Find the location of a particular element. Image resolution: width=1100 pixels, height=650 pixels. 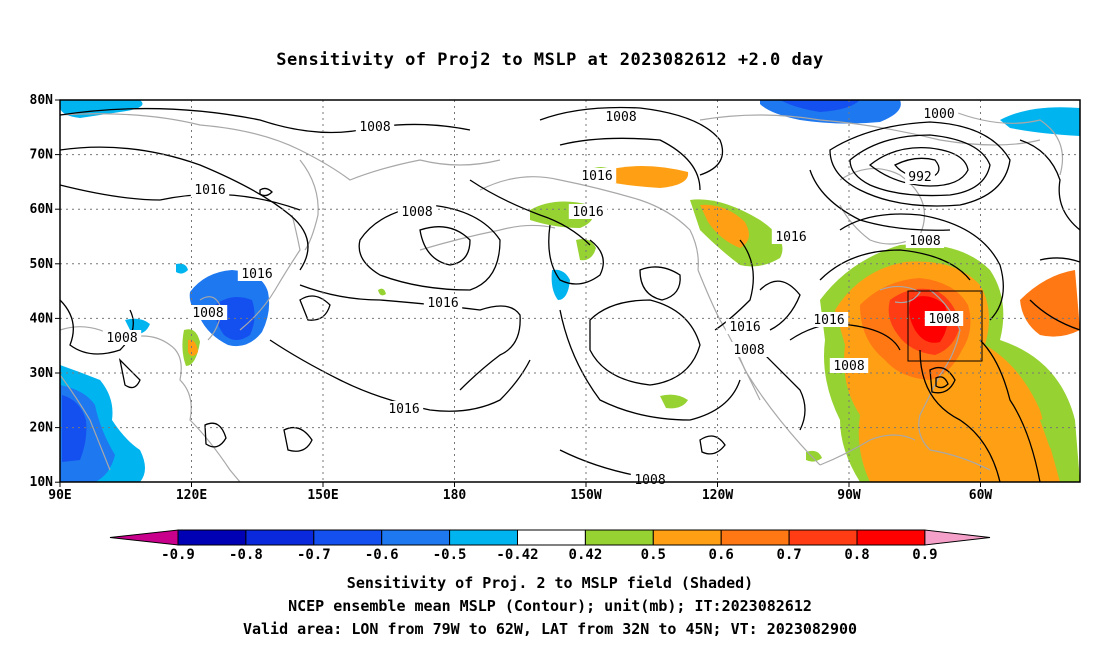

colorbar-tick-label: 0.8 is located at coordinates (856, 555).